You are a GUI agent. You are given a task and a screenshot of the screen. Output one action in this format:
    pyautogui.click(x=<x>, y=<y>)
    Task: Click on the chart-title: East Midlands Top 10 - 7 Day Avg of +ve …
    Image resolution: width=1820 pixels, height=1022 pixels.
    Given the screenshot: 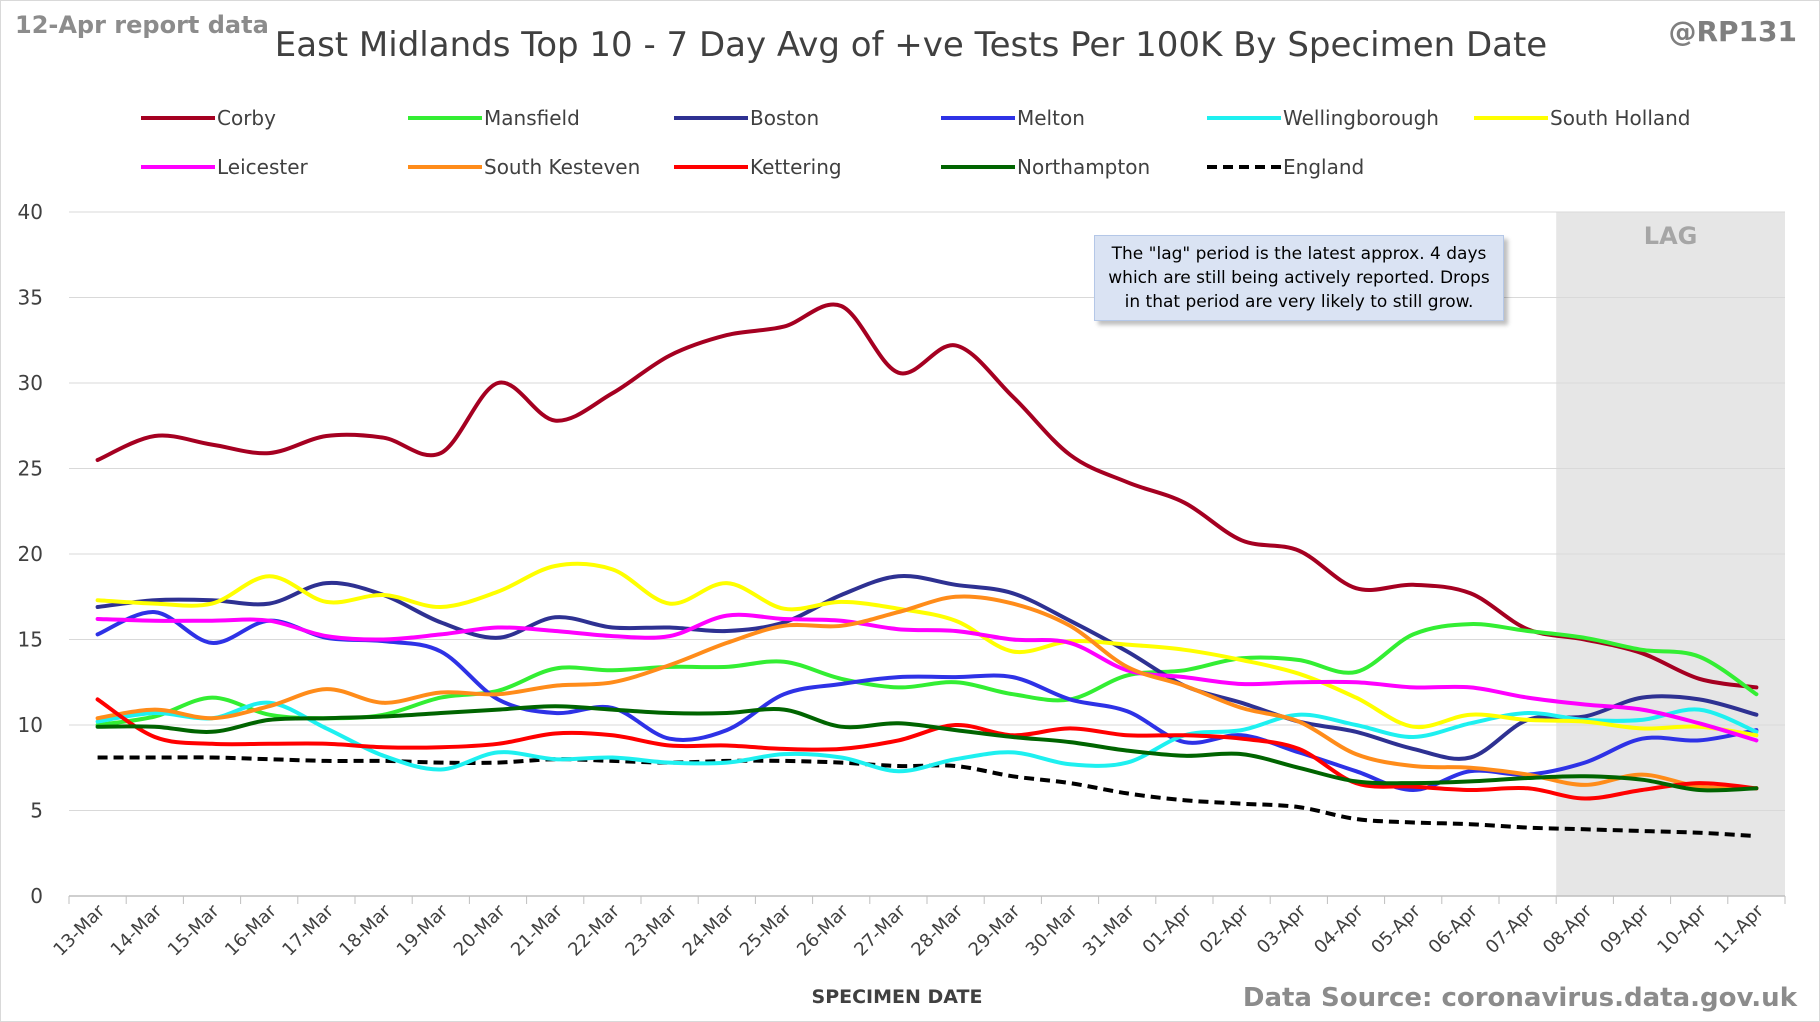 What is the action you would take?
    pyautogui.click(x=911, y=45)
    